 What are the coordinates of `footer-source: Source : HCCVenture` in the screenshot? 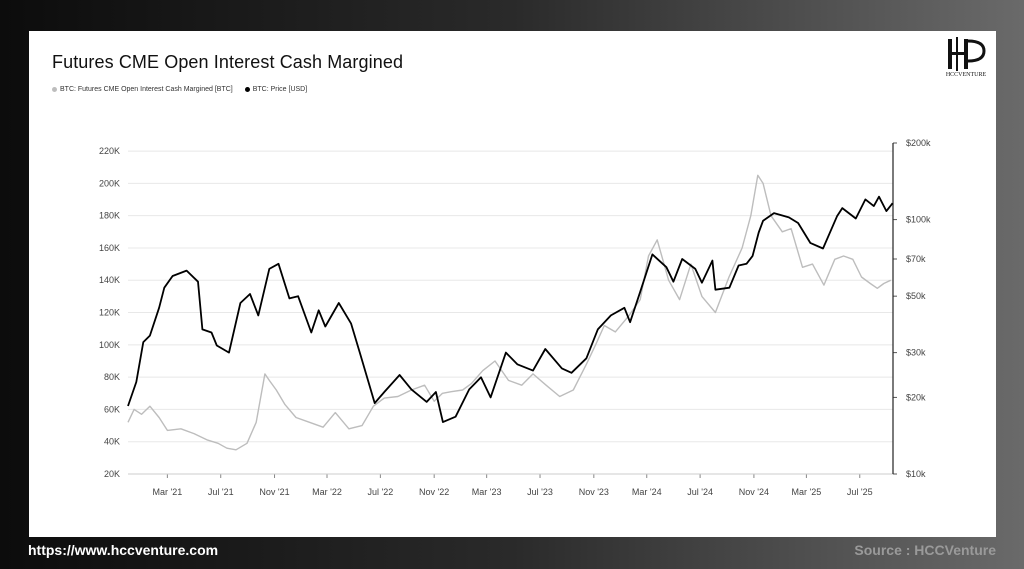 It's located at (925, 550).